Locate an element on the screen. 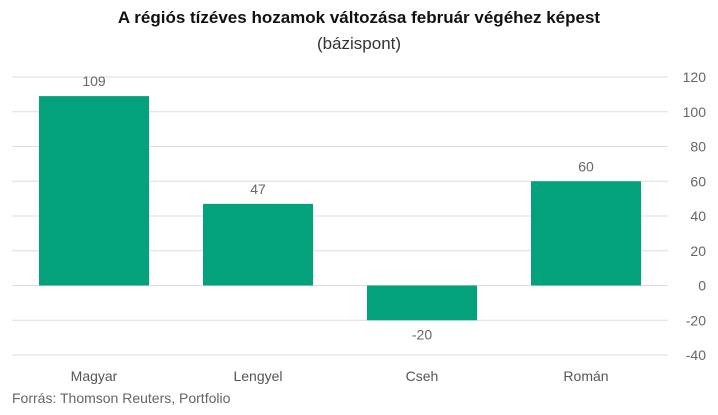  y-tick-label: 60 is located at coordinates (698, 181).